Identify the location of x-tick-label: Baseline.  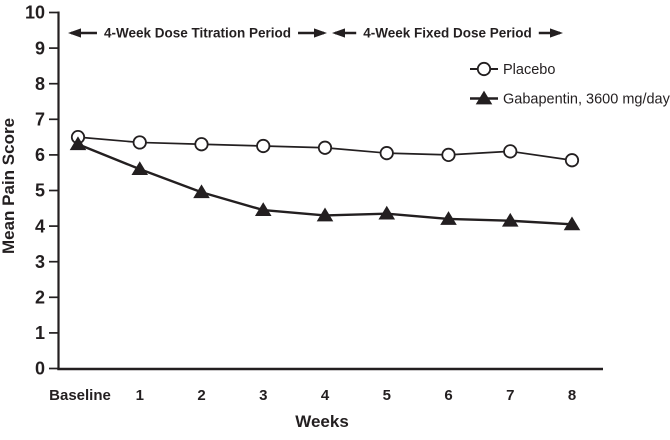
(80, 395).